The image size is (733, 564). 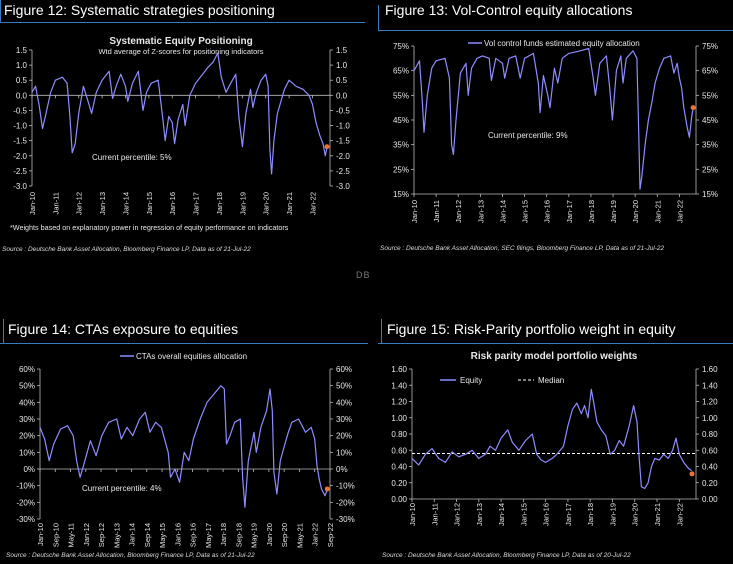 I want to click on y-tick-label-right: 0.0, so click(x=342, y=95).